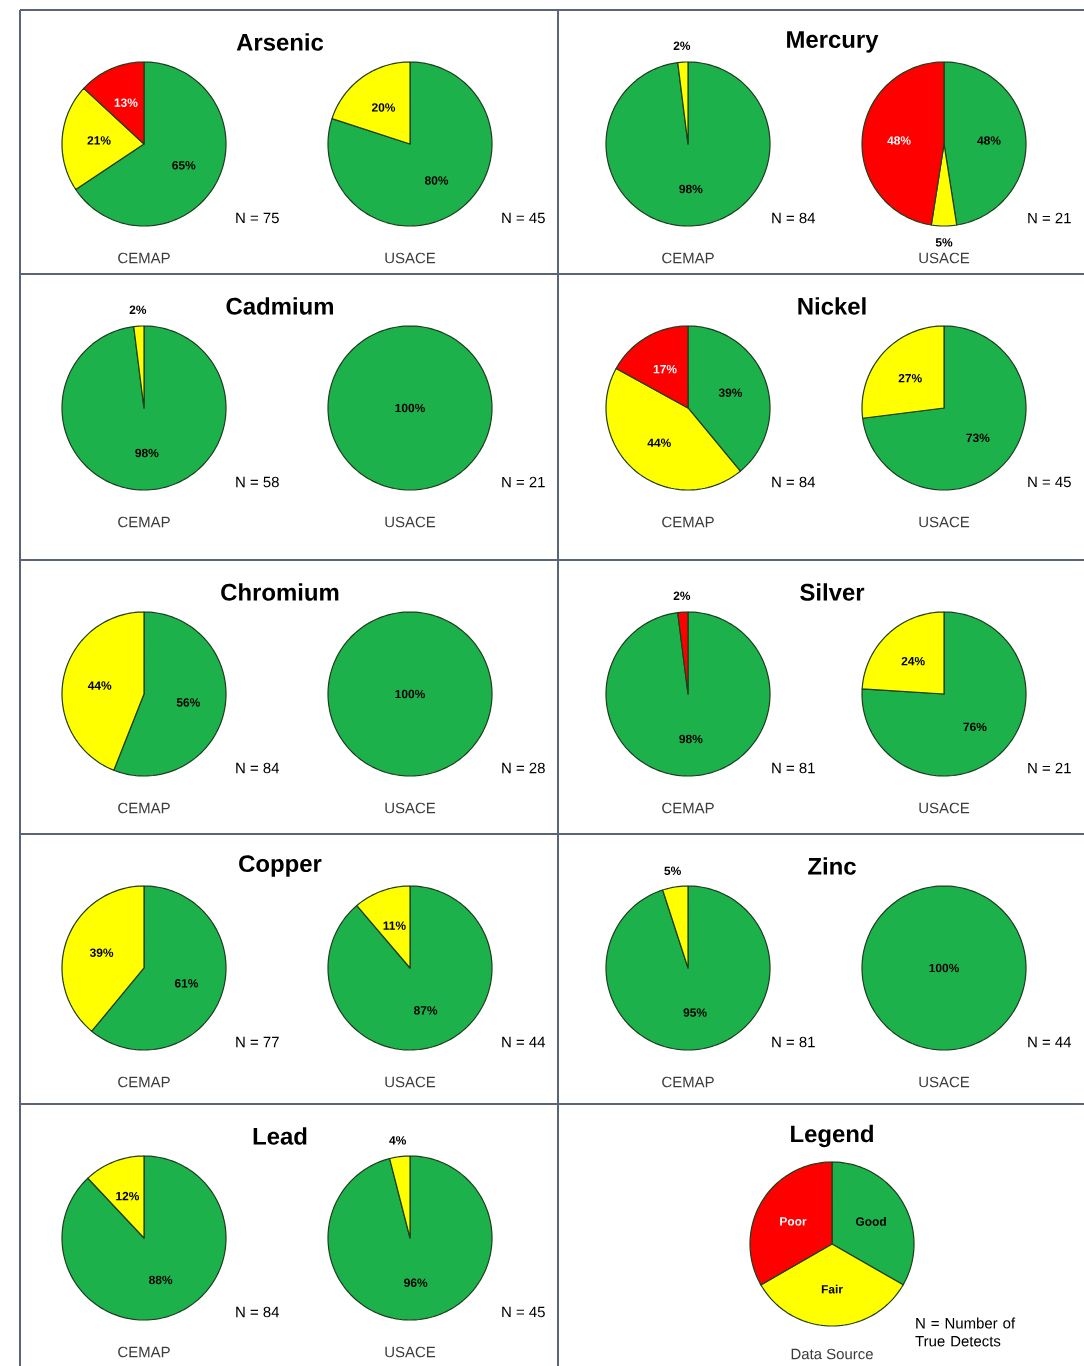  What do you see at coordinates (832, 1136) in the screenshot?
I see `chart-title: Legend` at bounding box center [832, 1136].